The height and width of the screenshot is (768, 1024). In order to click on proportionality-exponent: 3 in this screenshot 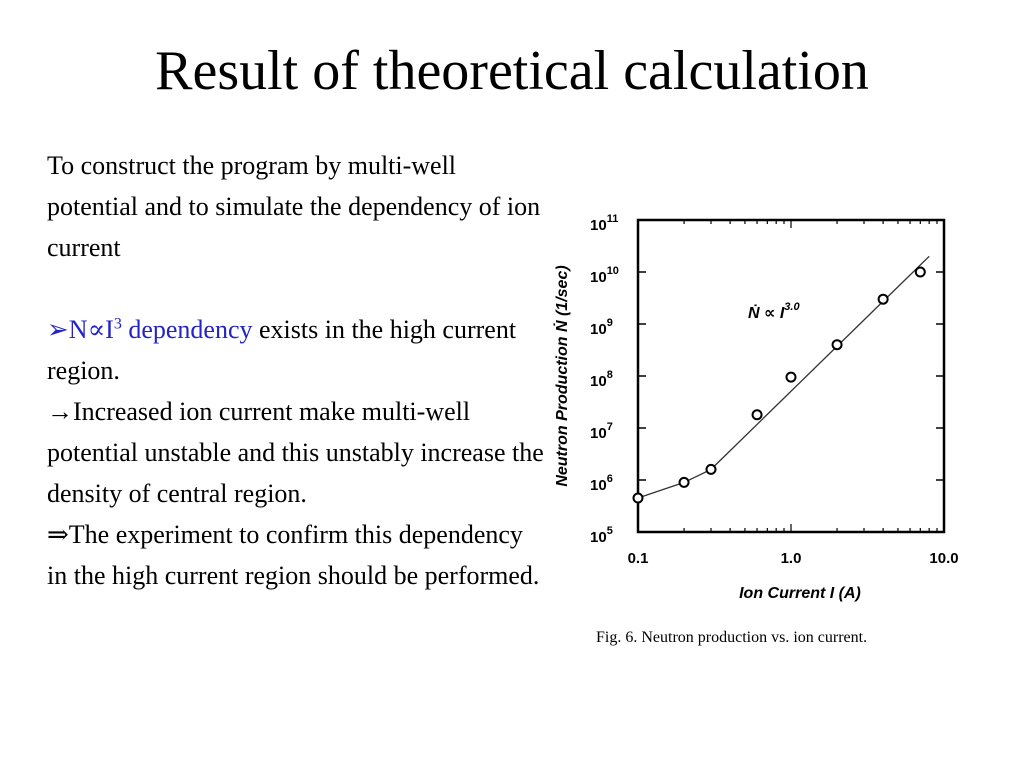, I will do `click(117, 324)`.